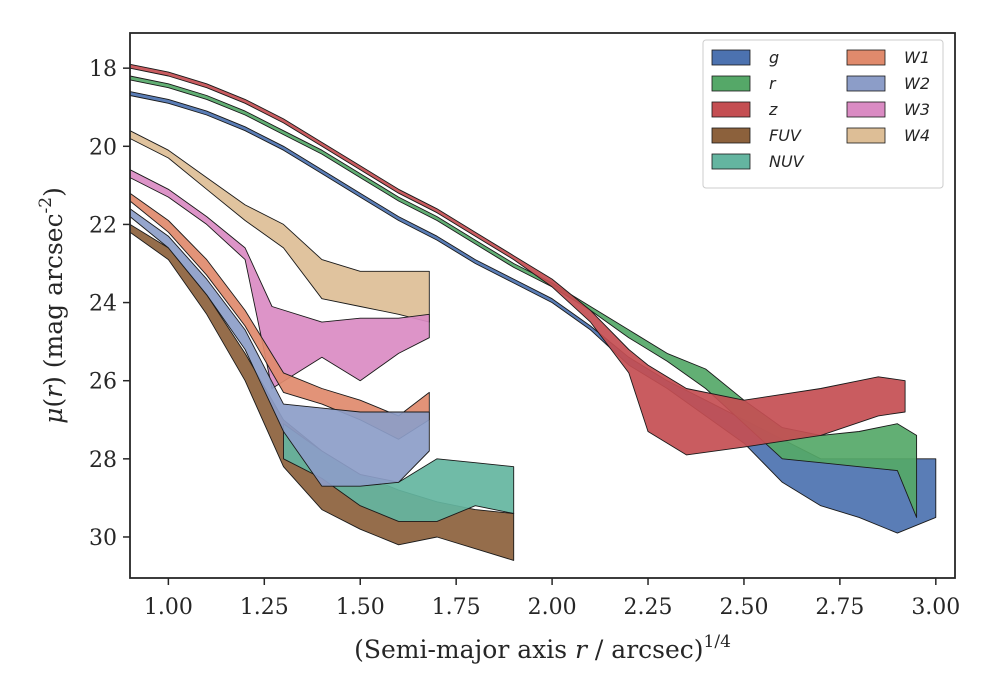  Describe the element at coordinates (103, 460) in the screenshot. I see `y-tick-label: 28` at that location.